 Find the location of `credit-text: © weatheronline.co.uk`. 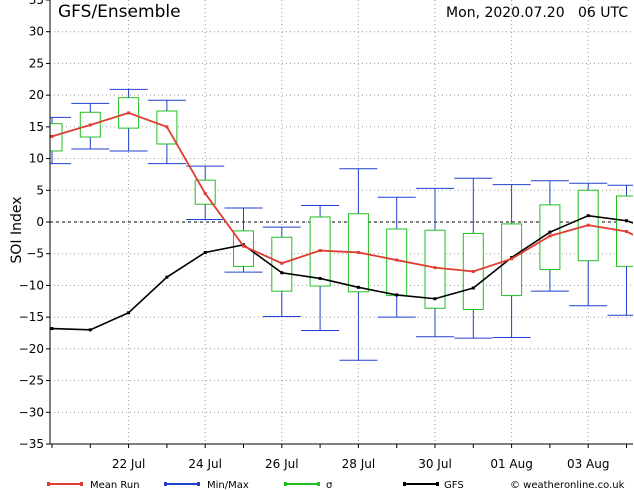

credit-text: © weatheronline.co.uk is located at coordinates (567, 485).